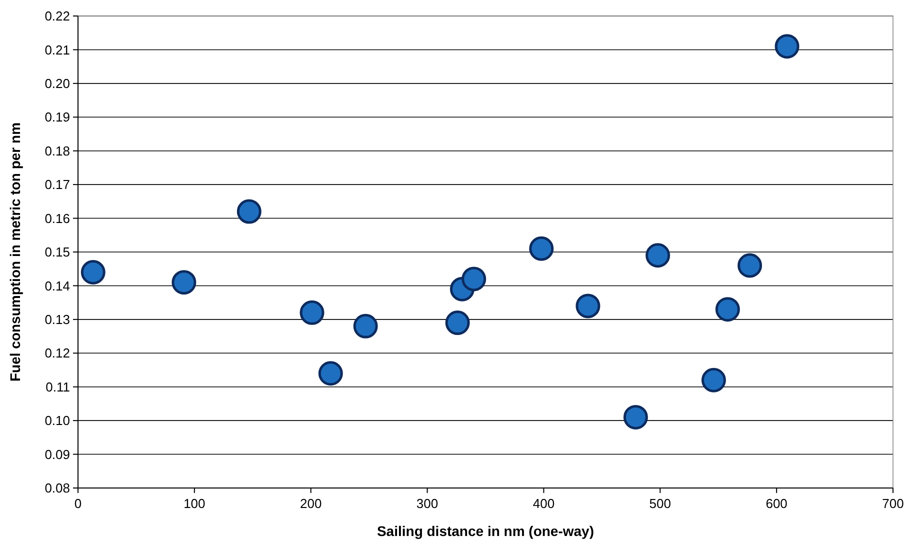 This screenshot has height=546, width=912. What do you see at coordinates (57, 83) in the screenshot?
I see `y-tick-label: 0.20` at bounding box center [57, 83].